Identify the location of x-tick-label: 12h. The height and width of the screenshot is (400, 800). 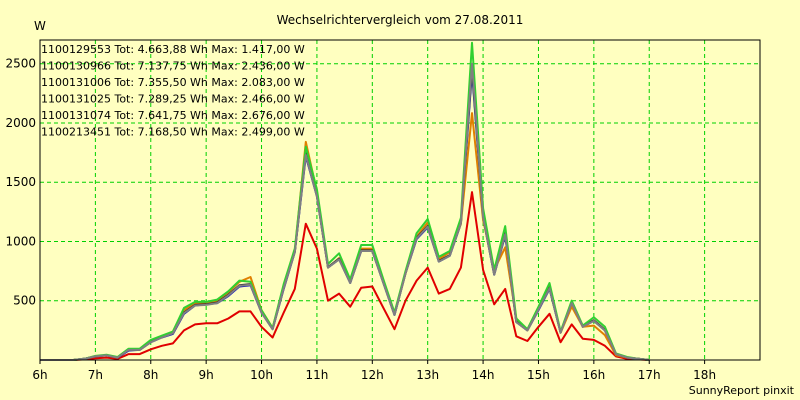
(372, 375).